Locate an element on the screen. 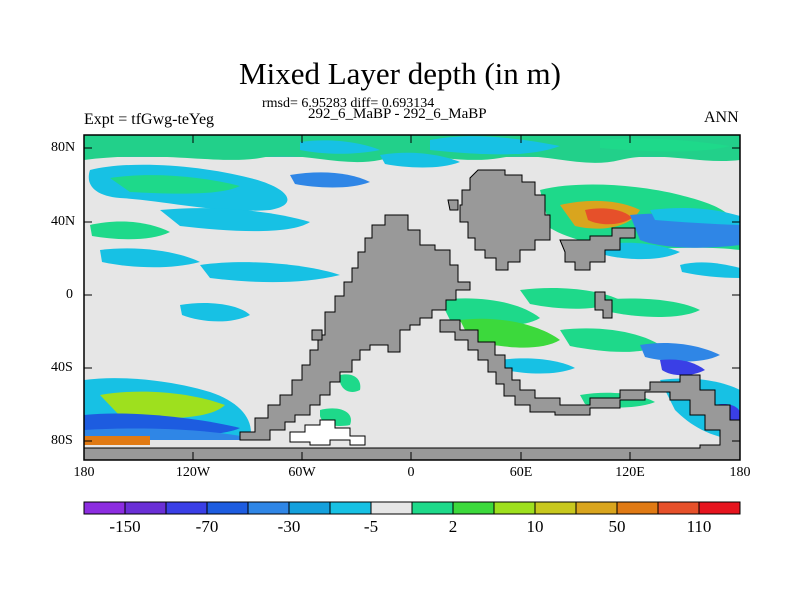 This screenshot has width=800, height=600. colorbar-label: -70 is located at coordinates (207, 526).